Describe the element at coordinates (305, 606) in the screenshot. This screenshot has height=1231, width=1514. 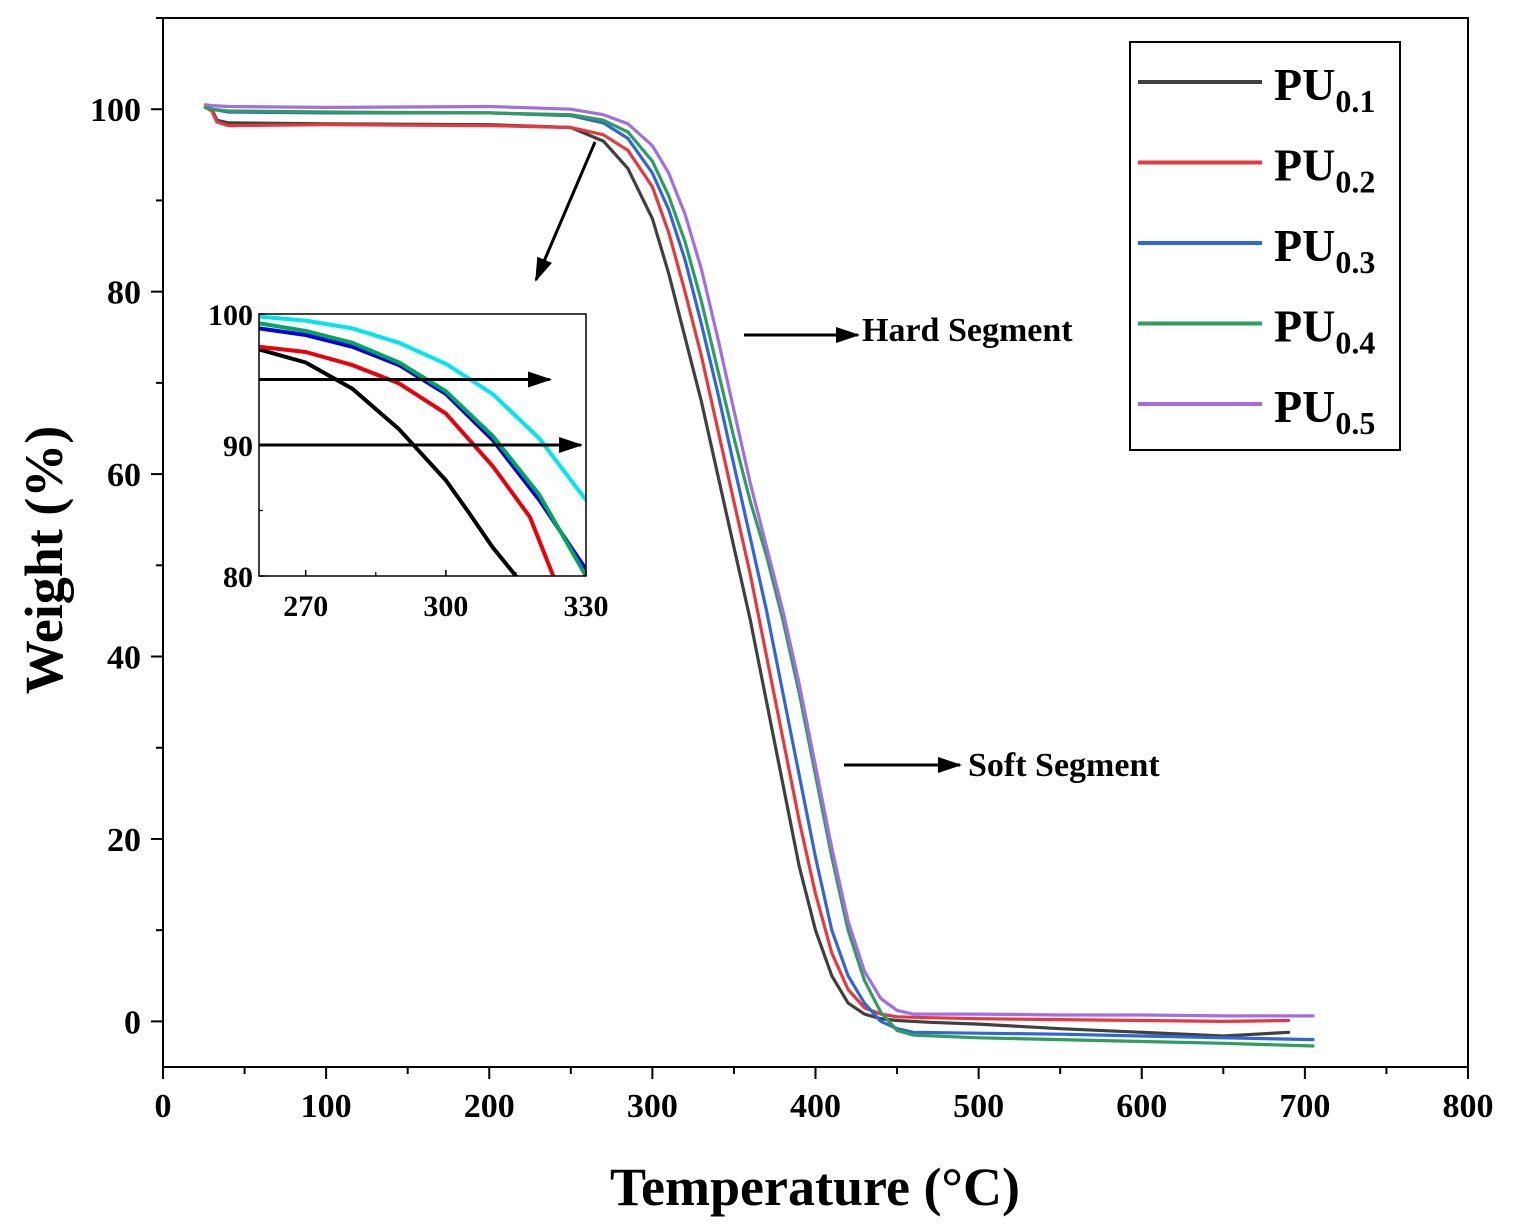
I see `inset-x-tick-label: 270` at that location.